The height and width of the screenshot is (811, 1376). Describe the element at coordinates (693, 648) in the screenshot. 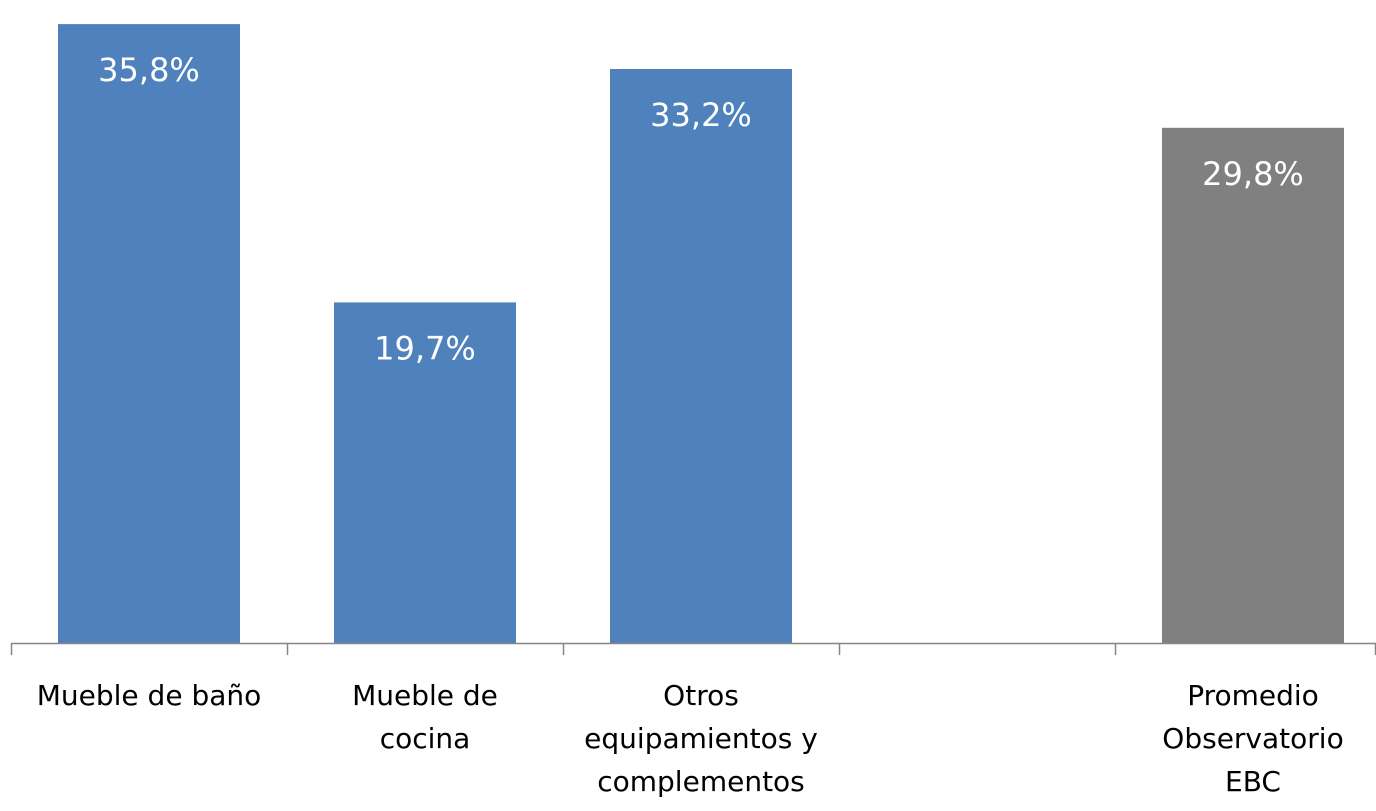

I see `x-axis` at that location.